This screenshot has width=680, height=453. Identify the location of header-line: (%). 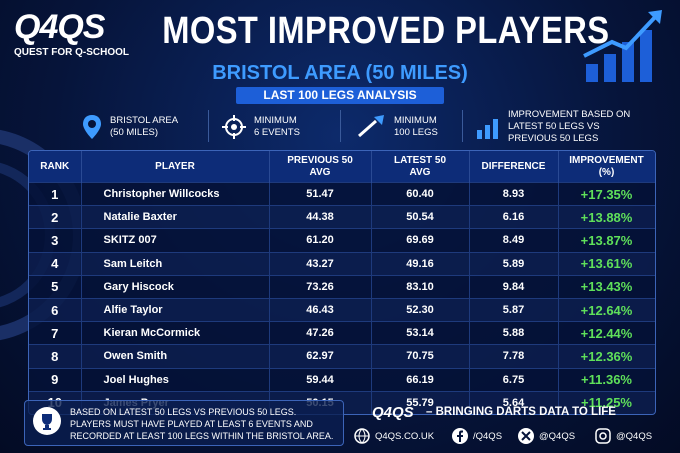
(606, 172).